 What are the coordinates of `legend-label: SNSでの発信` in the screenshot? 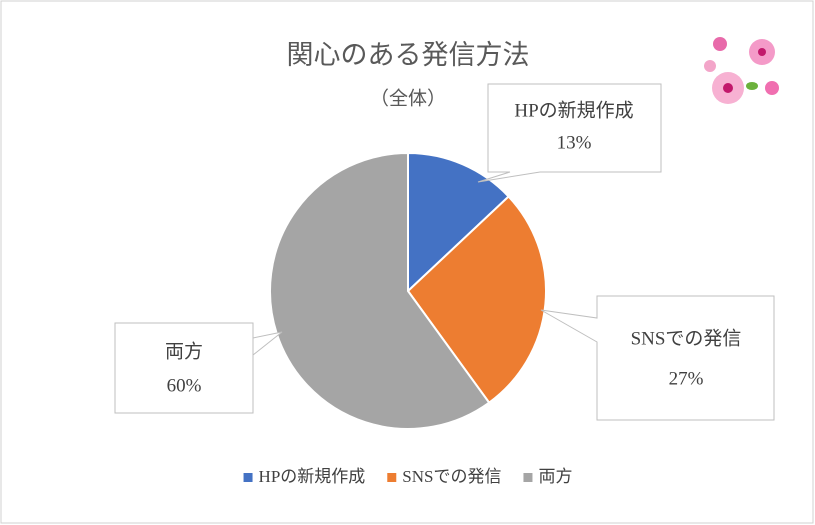 It's located at (451, 476).